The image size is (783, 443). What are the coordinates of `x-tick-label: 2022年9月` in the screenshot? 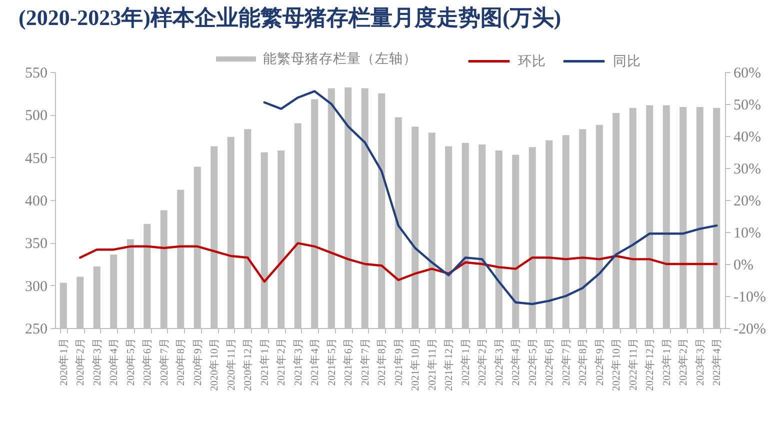 It's located at (600, 362).